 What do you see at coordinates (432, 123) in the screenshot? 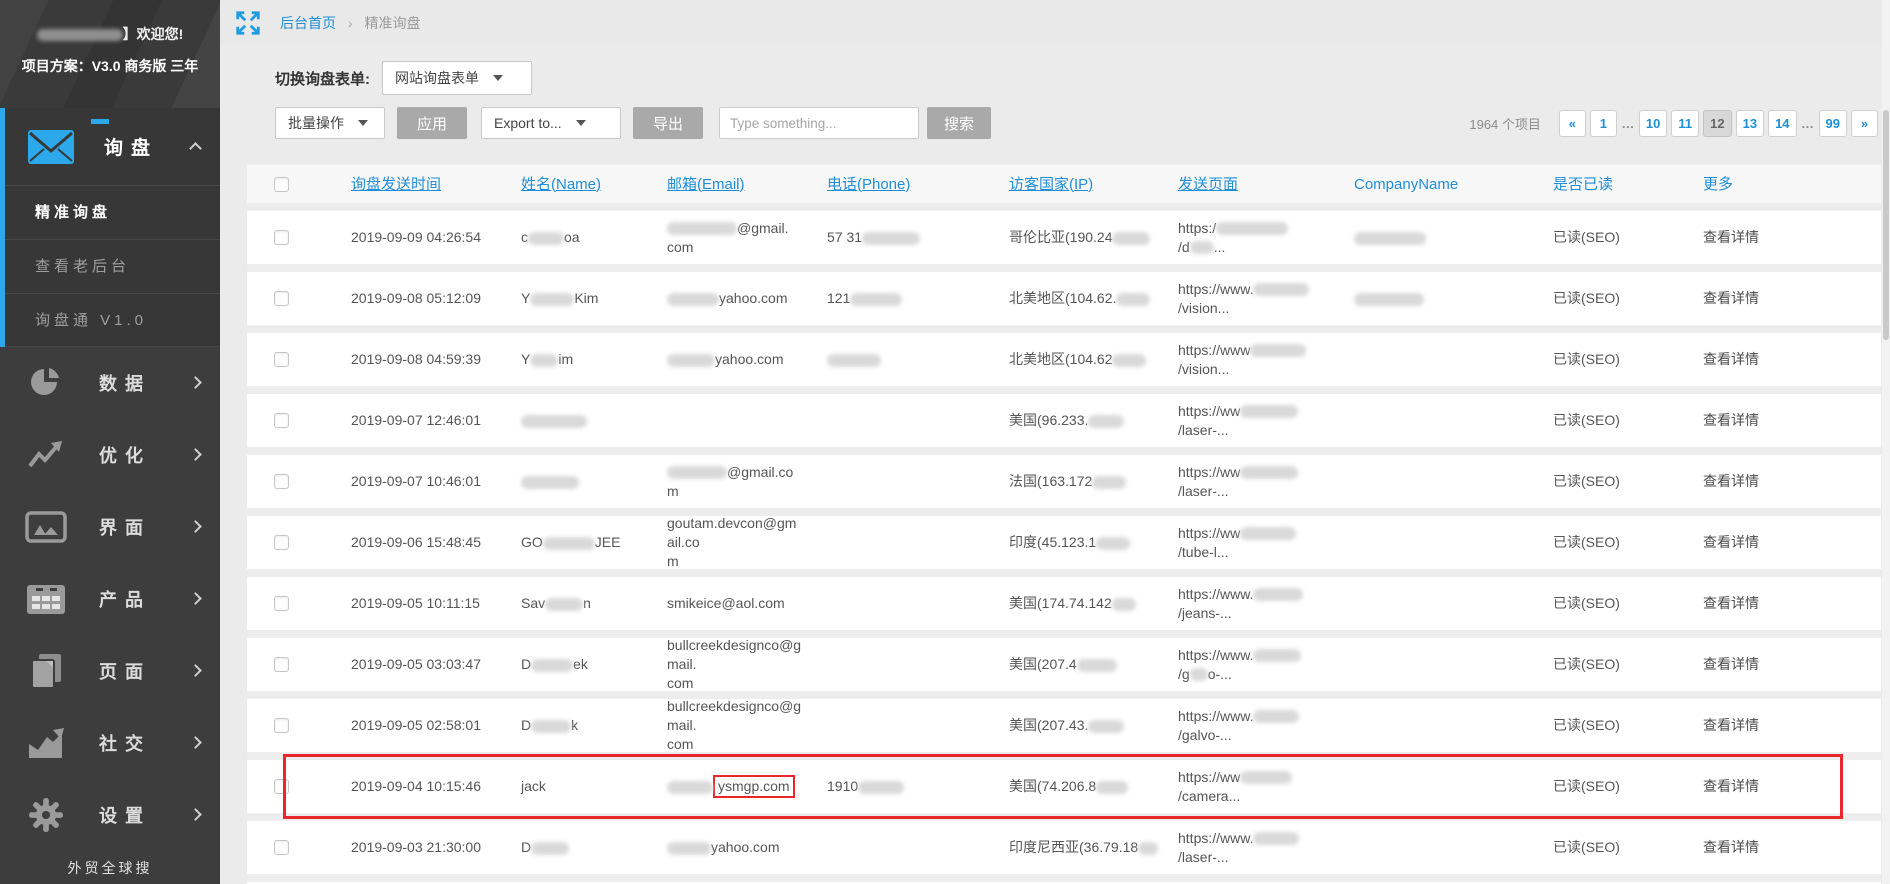
I see `apply-button: 应用` at bounding box center [432, 123].